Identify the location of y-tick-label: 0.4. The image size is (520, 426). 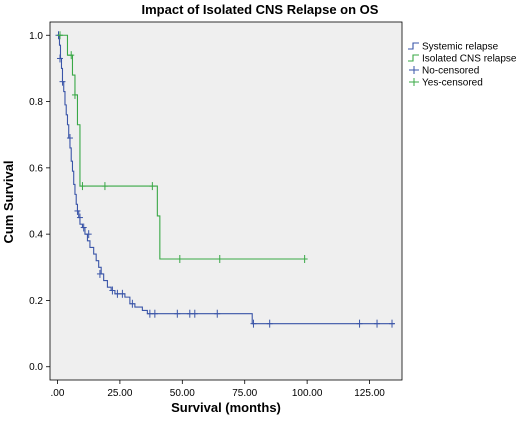
(36, 235).